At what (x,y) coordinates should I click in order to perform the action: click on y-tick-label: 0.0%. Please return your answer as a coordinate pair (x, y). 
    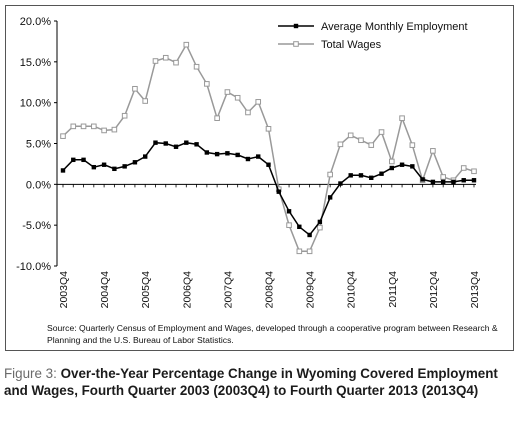
    Looking at the image, I should click on (38, 185).